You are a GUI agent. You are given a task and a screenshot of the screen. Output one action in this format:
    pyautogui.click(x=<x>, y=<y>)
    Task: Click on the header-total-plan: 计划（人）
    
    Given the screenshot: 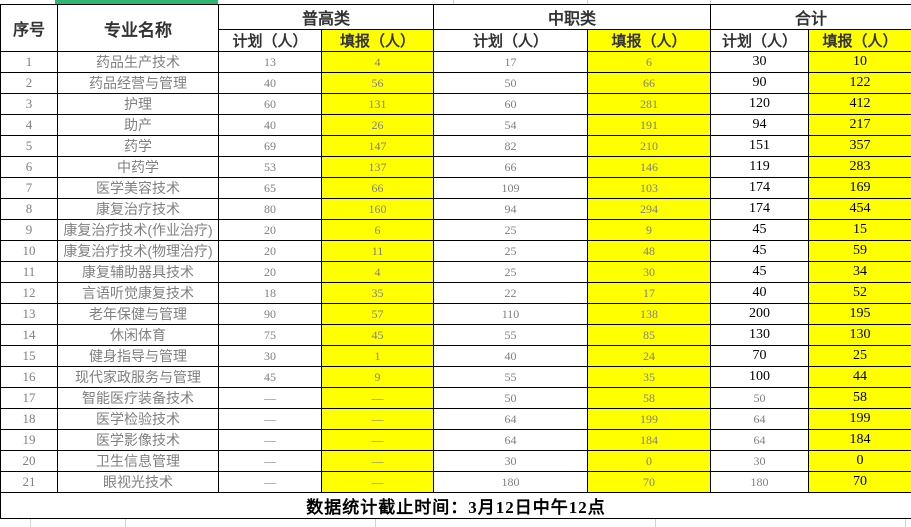 What is the action you would take?
    pyautogui.click(x=760, y=40)
    